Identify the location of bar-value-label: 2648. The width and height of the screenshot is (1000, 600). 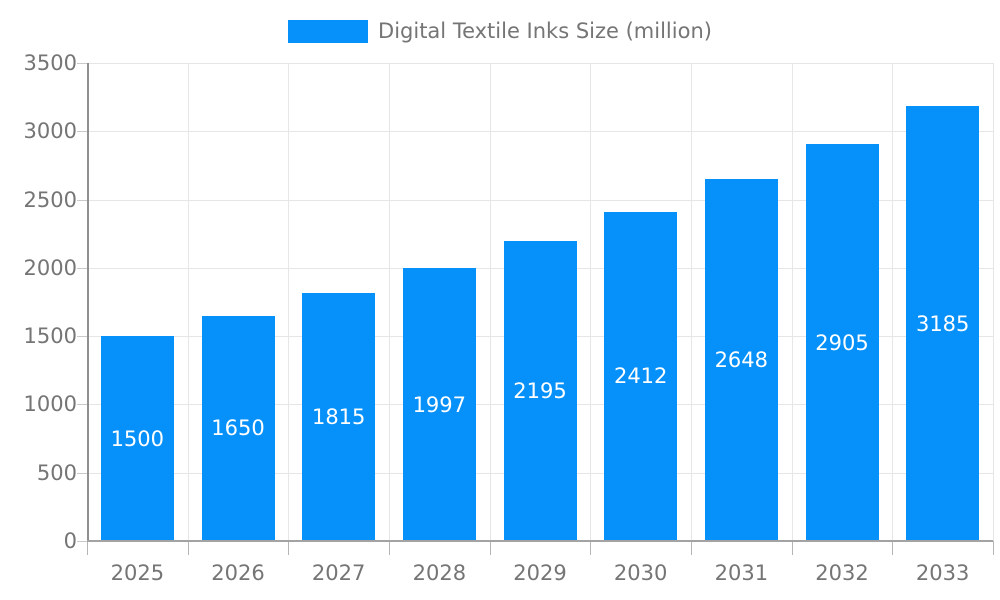
(741, 360).